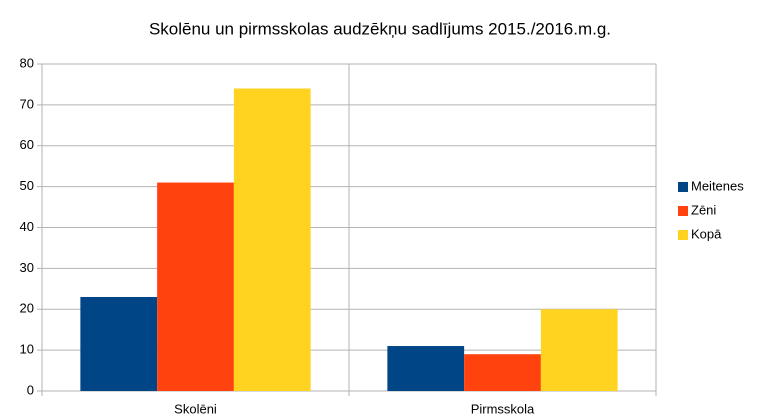  Describe the element at coordinates (706, 233) in the screenshot. I see `legend-label: Kopā` at that location.